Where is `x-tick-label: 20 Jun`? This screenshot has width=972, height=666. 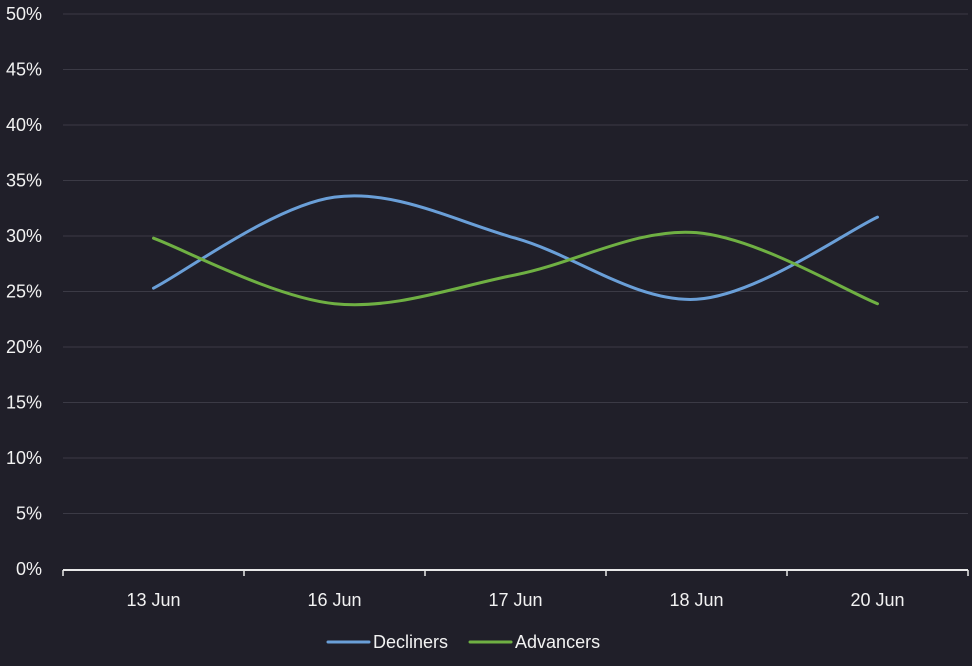
x-tick-label: 20 Jun is located at coordinates (877, 600).